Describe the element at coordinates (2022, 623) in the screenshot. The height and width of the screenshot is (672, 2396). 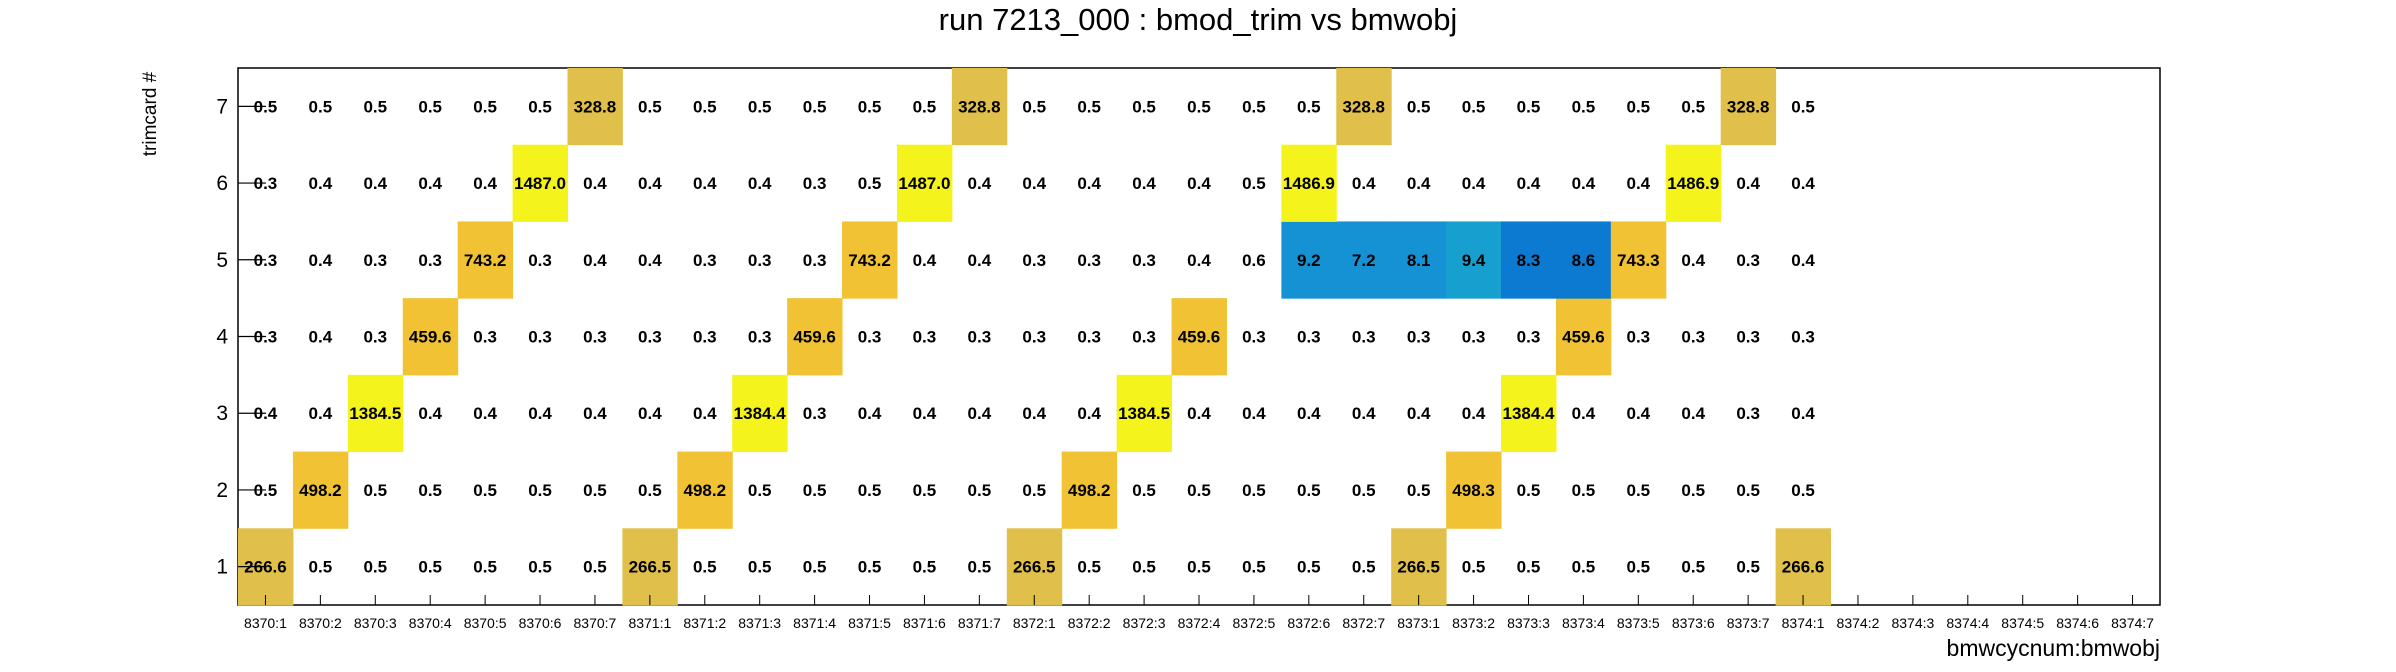
I see `x-tick-label: 8374:5` at that location.